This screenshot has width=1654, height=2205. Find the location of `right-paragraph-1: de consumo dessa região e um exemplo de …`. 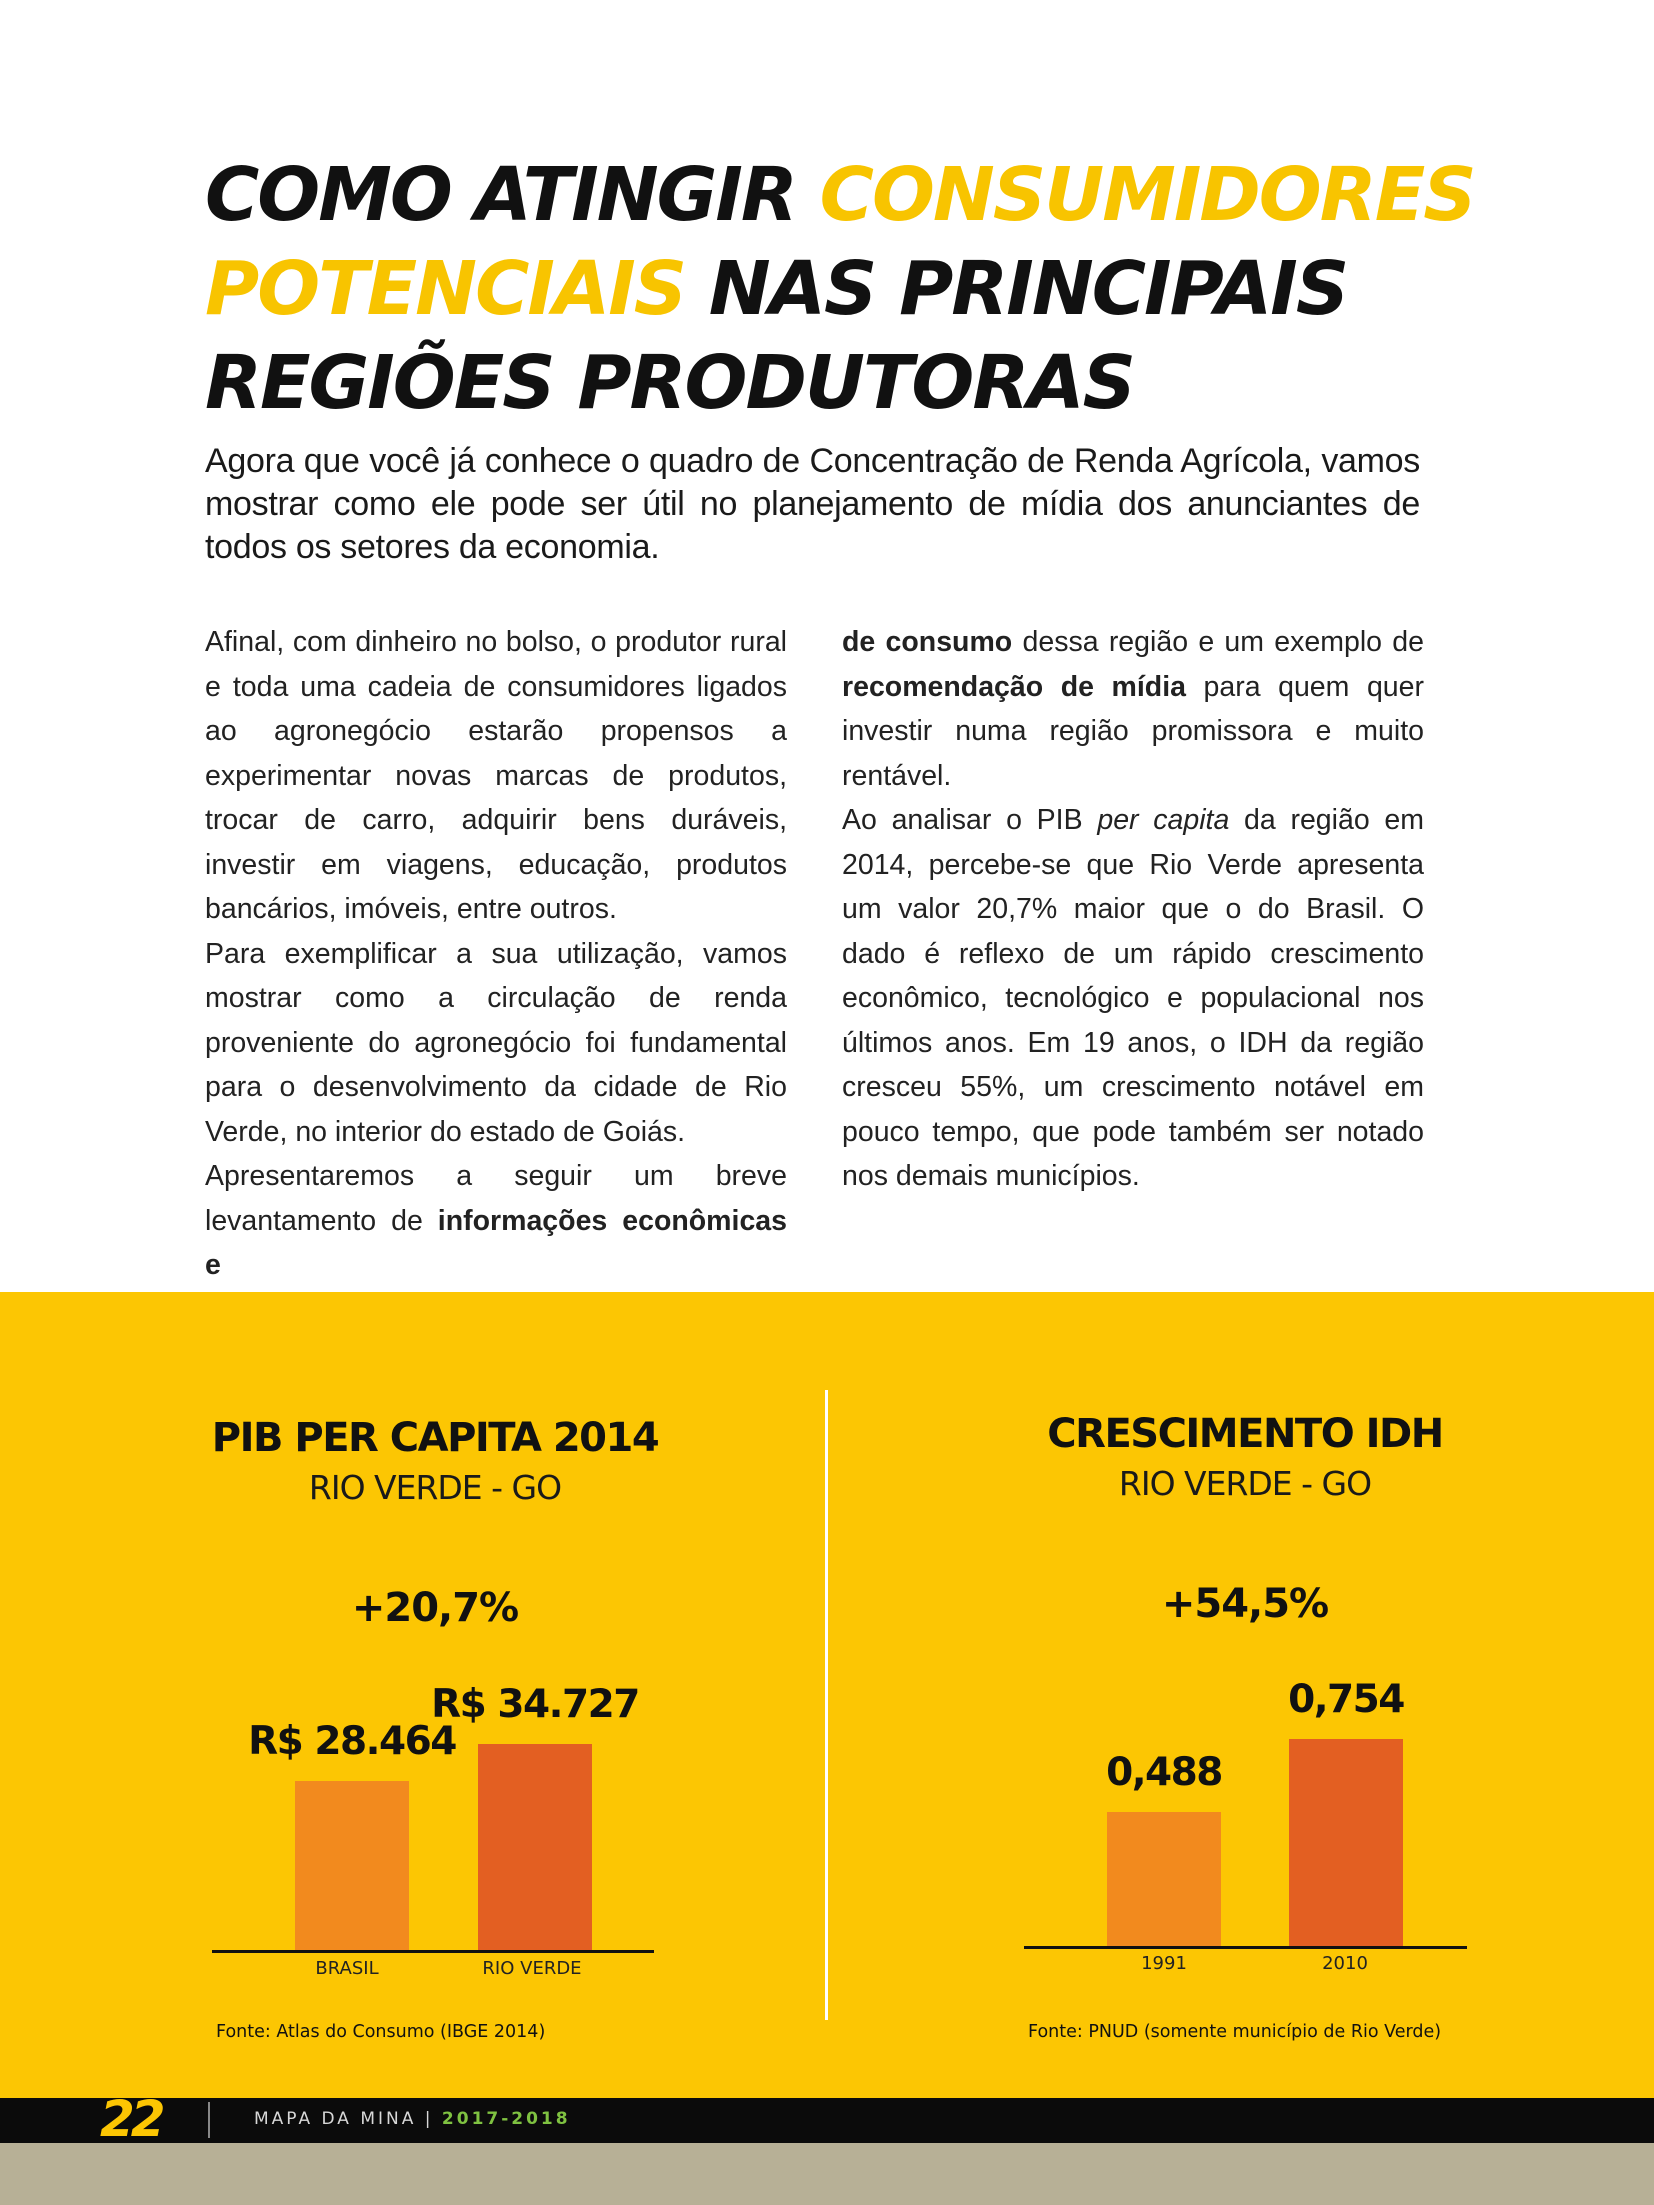

right-paragraph-1: de consumo dessa região e um exemplo de … is located at coordinates (1133, 709).